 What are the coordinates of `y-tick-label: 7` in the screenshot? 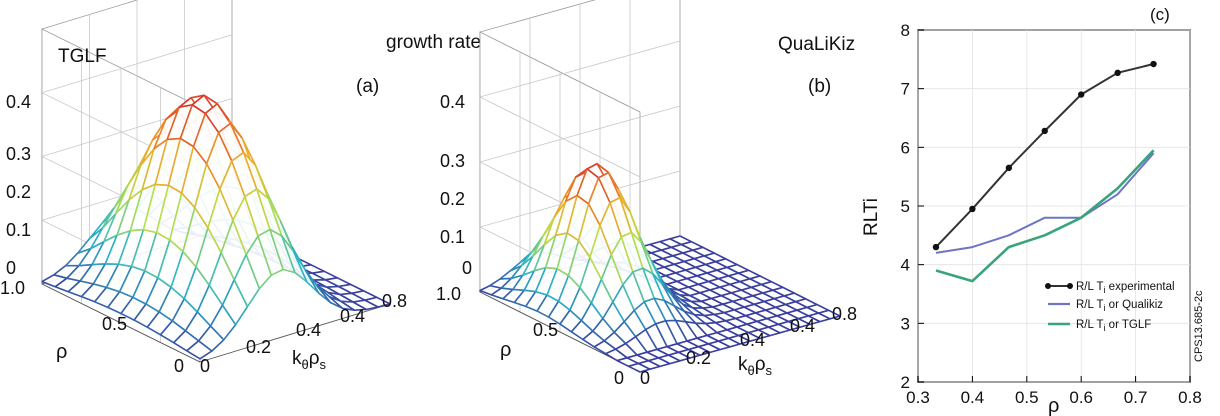 It's located at (905, 89).